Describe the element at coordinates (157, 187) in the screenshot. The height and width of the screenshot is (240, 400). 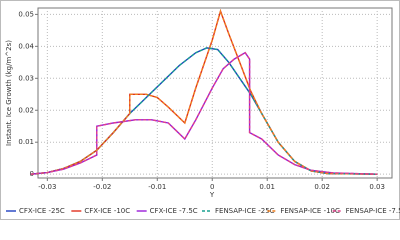
I see `x-tick-label: -0.01` at that location.